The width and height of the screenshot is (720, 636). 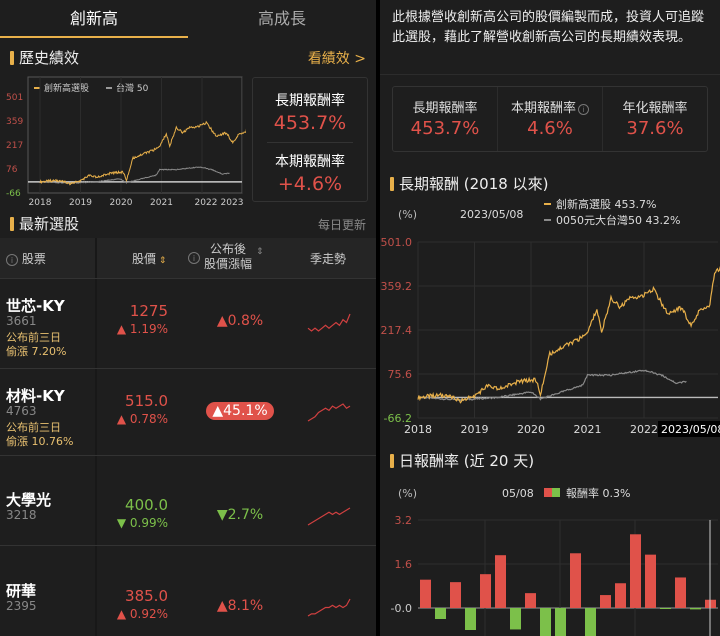 I want to click on stats-box: 長期報酬率 453.7% 本期報酬率 i 4.6% 年化報酬率 37.6%, so click(x=550, y=119).